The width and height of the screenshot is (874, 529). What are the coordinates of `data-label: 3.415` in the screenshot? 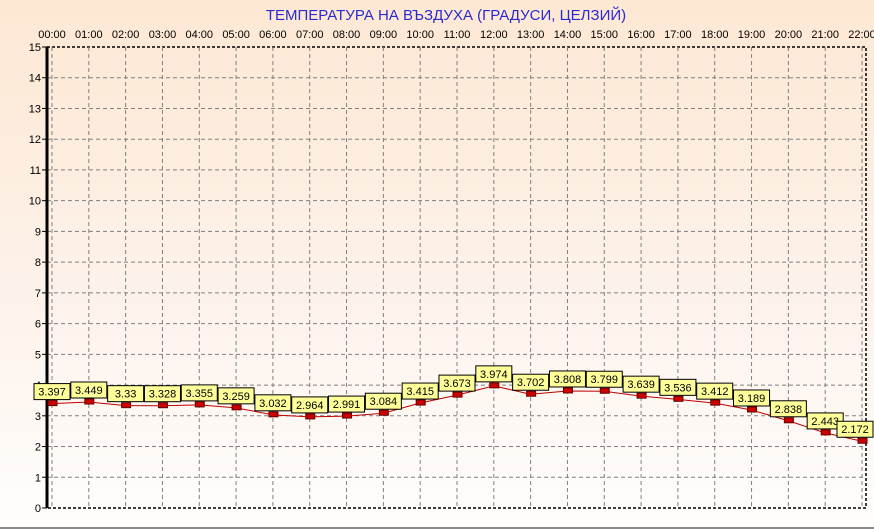 It's located at (420, 392).